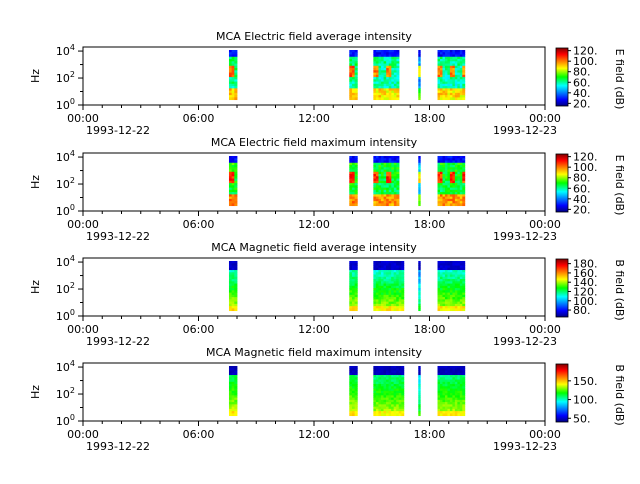 The height and width of the screenshot is (484, 640). I want to click on y-tick-label: 102, so click(65, 183).